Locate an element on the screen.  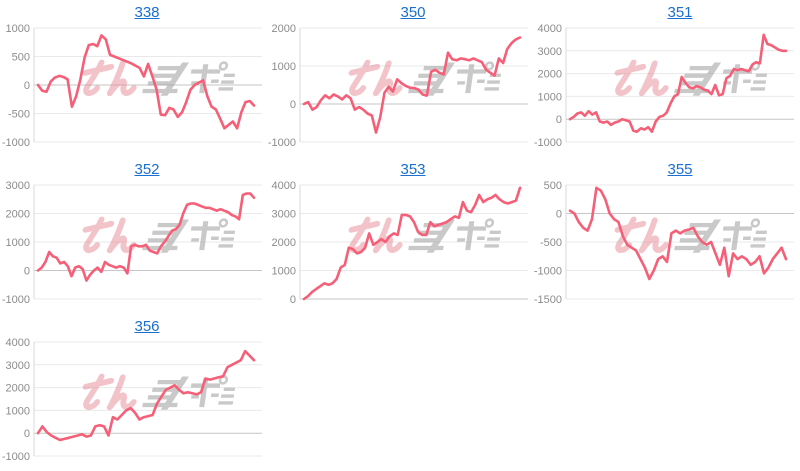
chart-title-row: 352 is located at coordinates (133, 168).